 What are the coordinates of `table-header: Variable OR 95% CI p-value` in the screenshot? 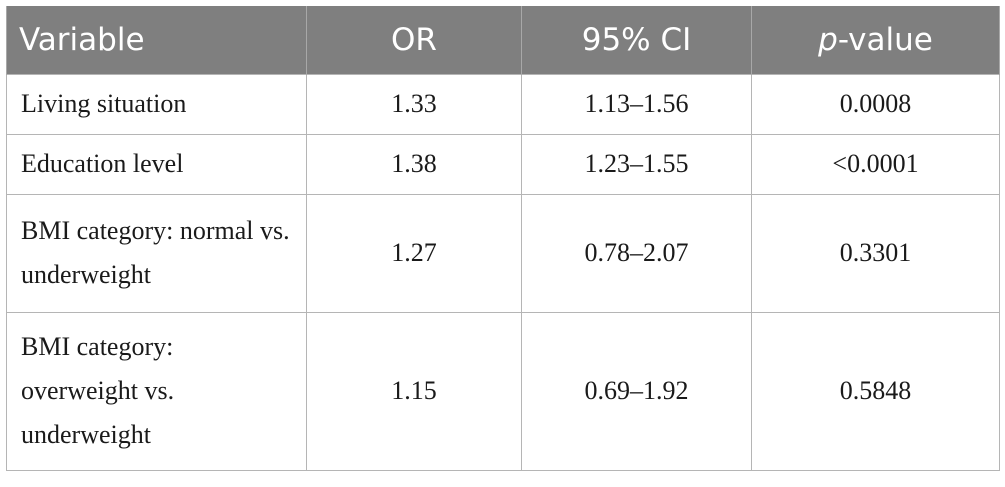 It's located at (503, 40).